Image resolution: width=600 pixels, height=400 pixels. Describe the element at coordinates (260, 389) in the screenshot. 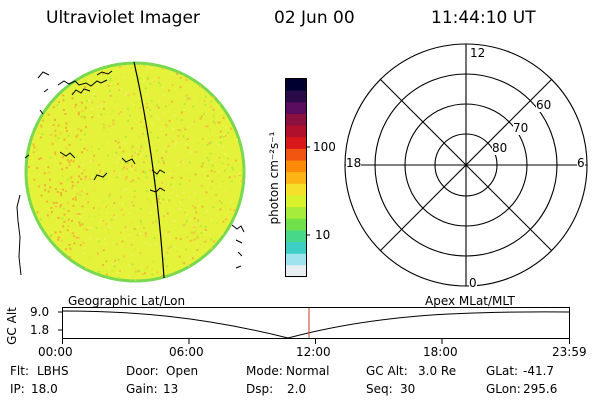

I see `info-dsp-key: Dsp:` at that location.